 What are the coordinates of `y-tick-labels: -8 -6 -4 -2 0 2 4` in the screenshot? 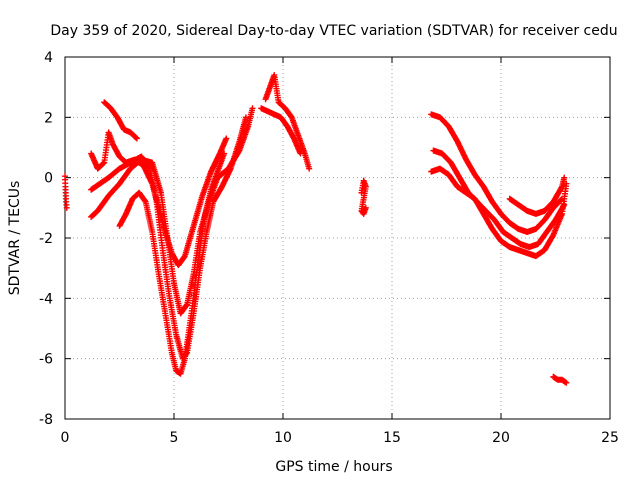 It's located at (46, 239).